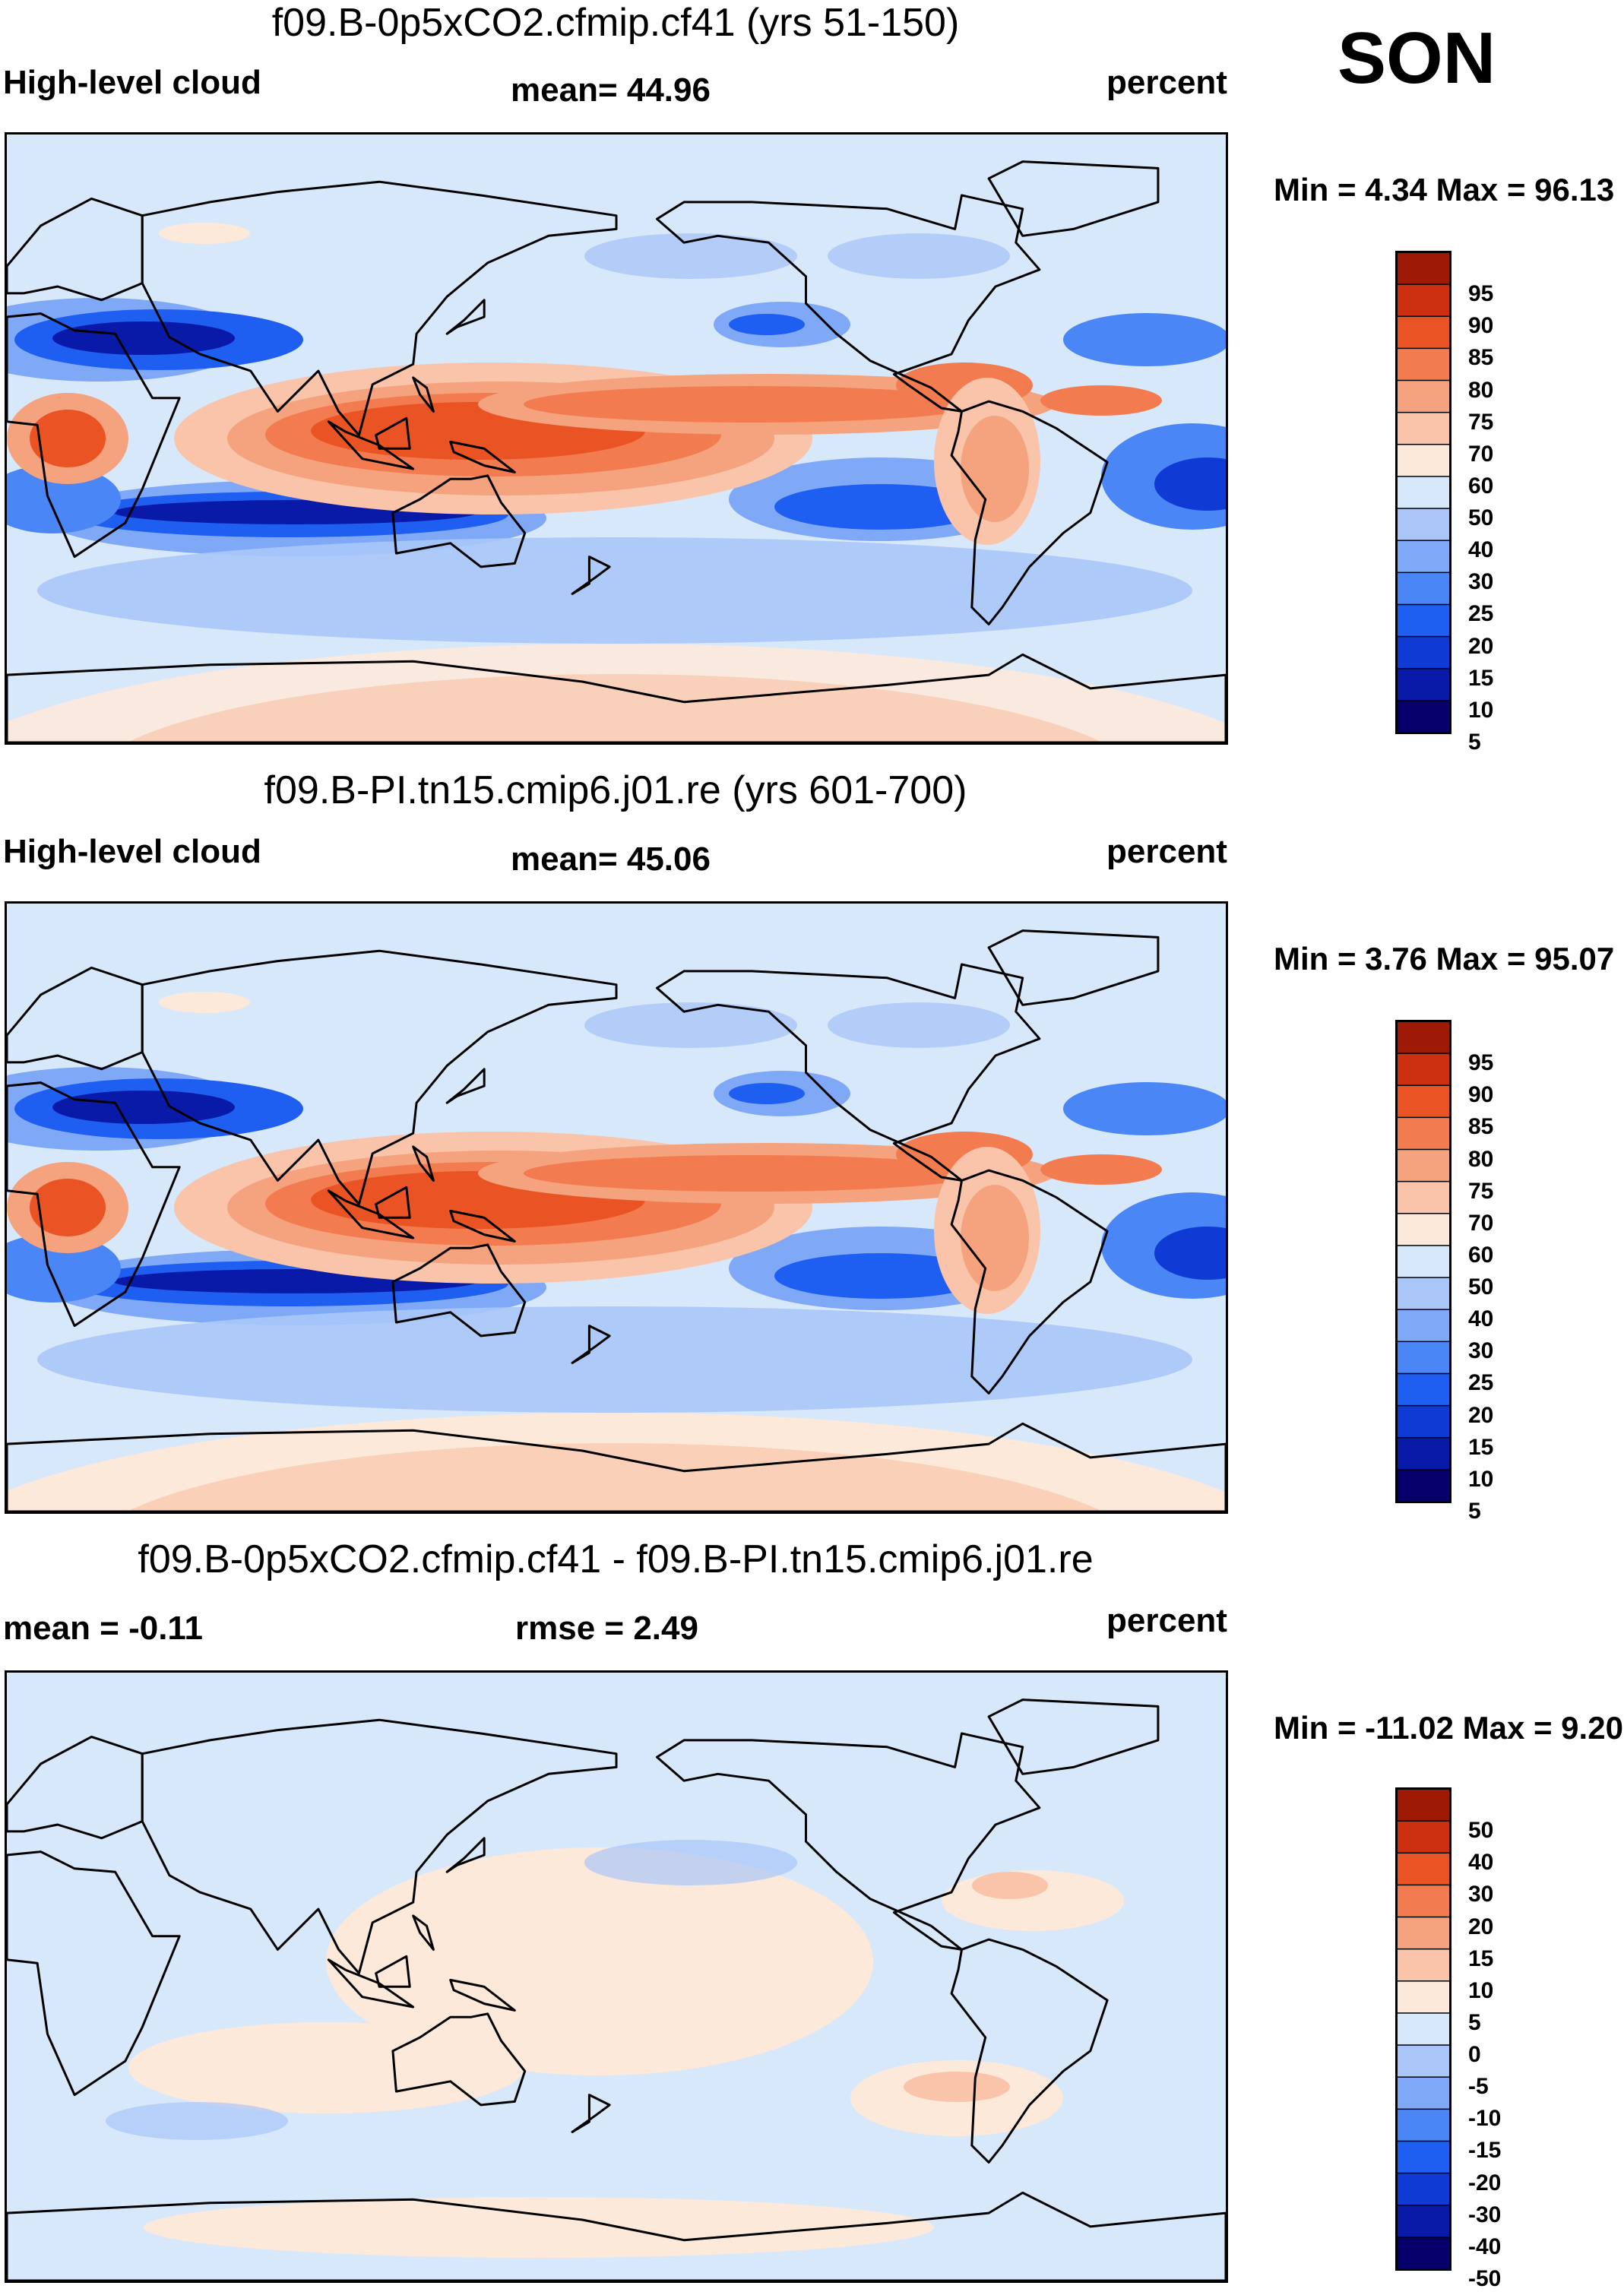 This screenshot has width=1624, height=2292. Describe the element at coordinates (1479, 2087) in the screenshot. I see `colorbar-tick-label: -5` at that location.